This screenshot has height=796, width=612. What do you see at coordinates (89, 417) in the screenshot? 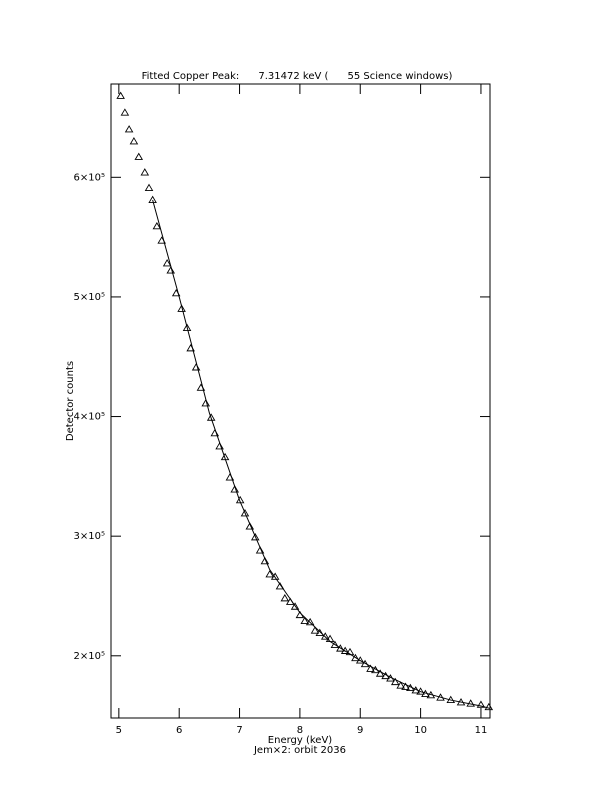
I see `y-tick-label: 4×10⁵` at bounding box center [89, 417].